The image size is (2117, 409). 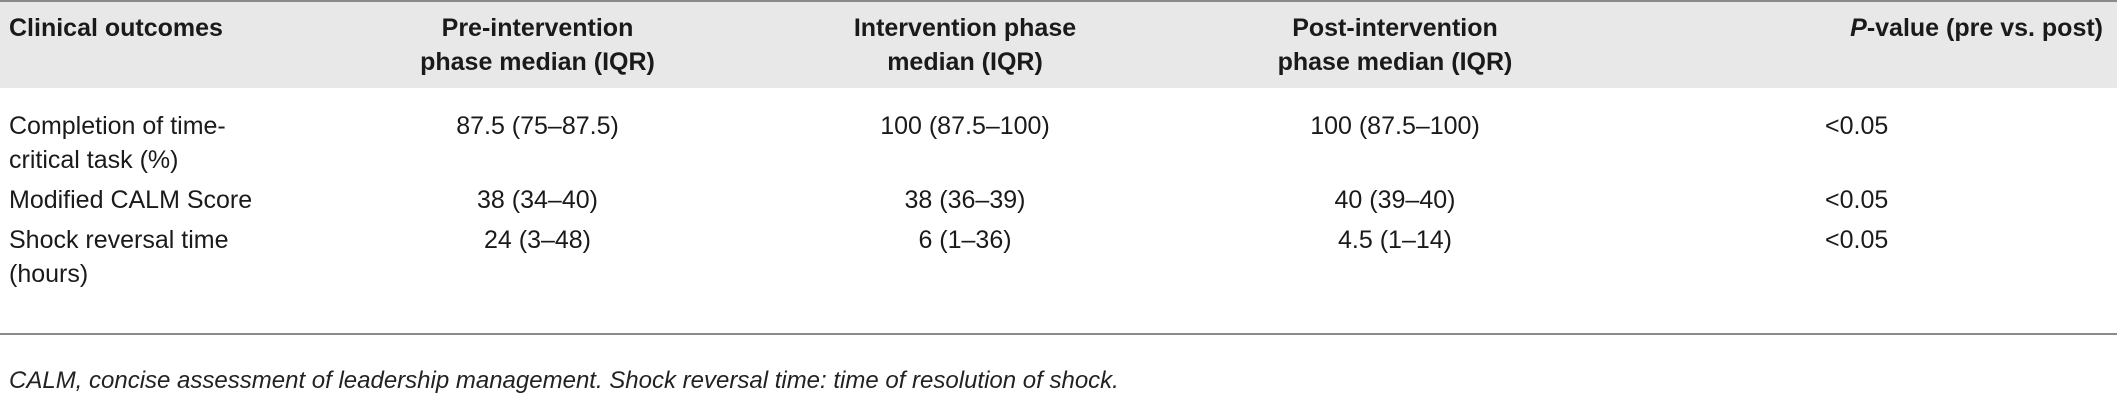 What do you see at coordinates (537, 62) in the screenshot?
I see `header-pre-line2: phase median (IQR)` at bounding box center [537, 62].